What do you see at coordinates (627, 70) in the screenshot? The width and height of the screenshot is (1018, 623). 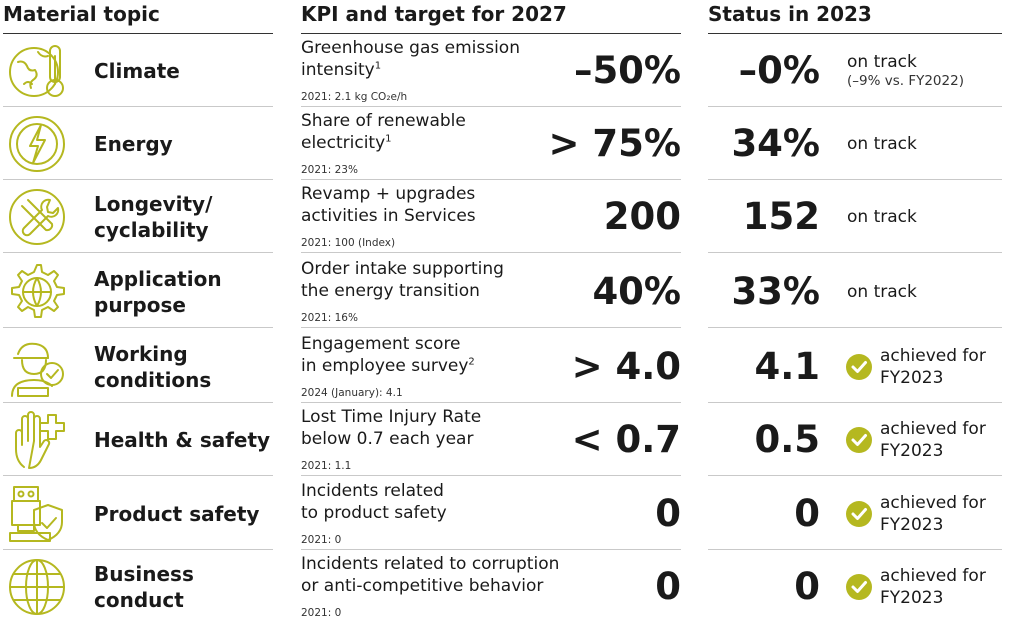 I see `kpi-target: –50%` at bounding box center [627, 70].